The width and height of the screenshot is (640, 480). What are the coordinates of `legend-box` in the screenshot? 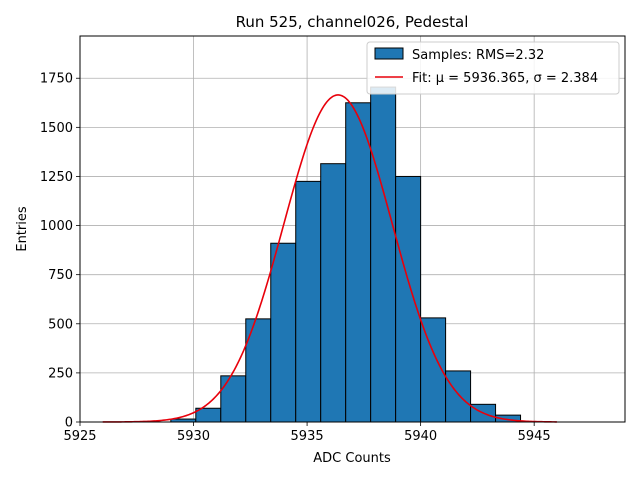 It's located at (493, 68).